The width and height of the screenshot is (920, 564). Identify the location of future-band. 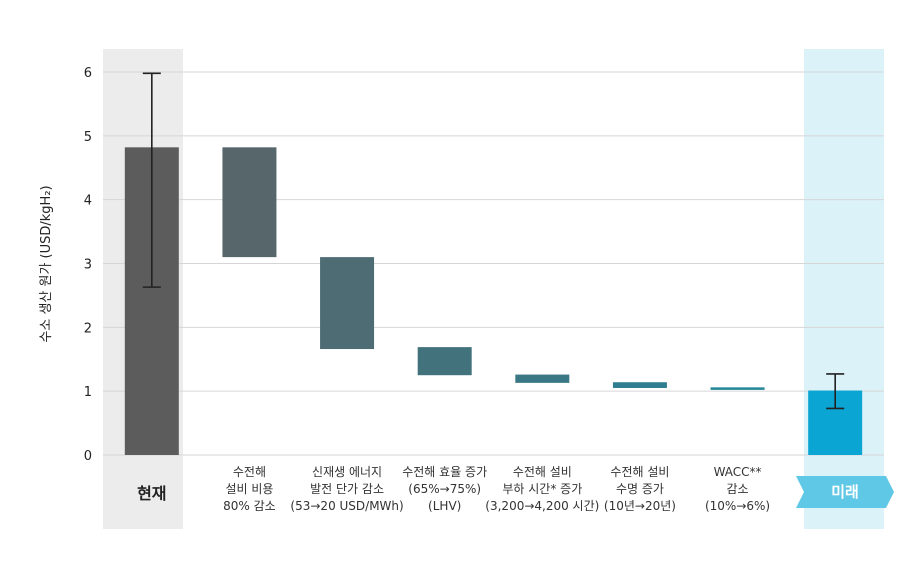
(844, 289).